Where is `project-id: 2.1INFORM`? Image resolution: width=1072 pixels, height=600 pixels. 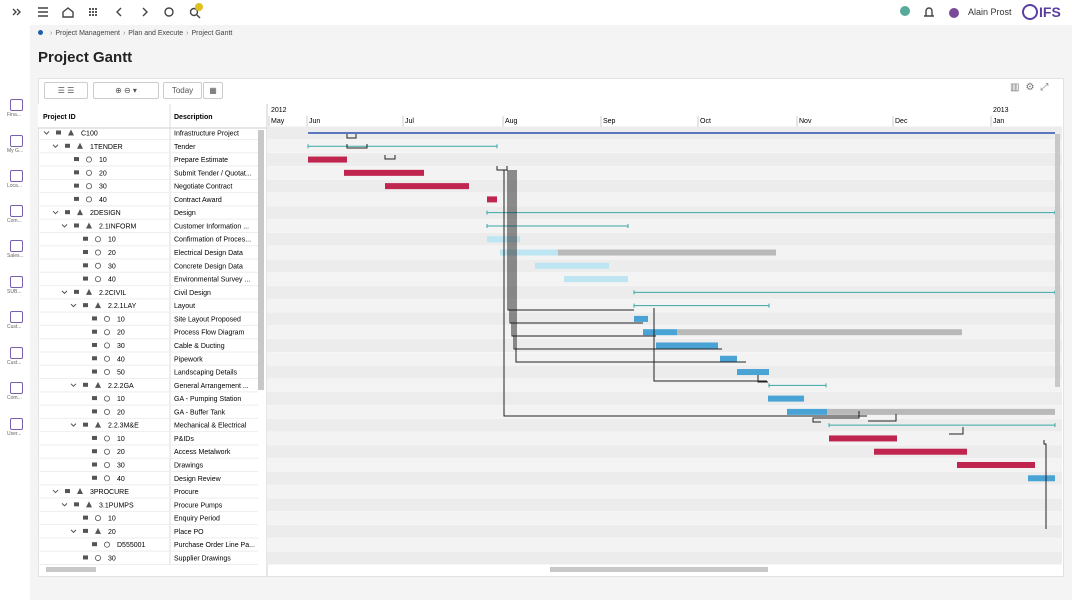
project-id: 2.1INFORM is located at coordinates (118, 226).